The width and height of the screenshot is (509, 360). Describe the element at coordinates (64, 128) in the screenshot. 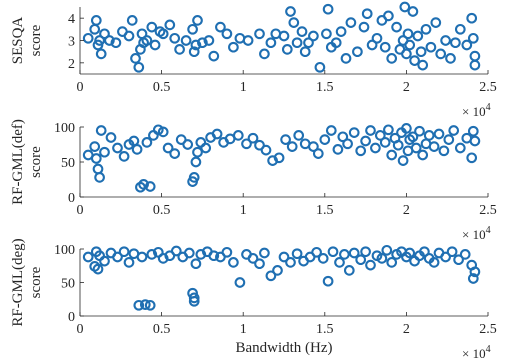

I see `y-tick-label: 100` at that location.